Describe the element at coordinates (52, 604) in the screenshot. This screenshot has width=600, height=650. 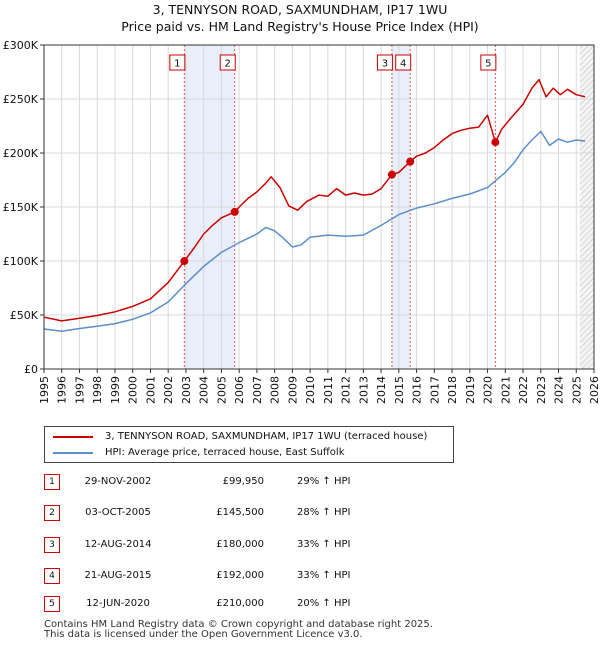
I see `marker-badge: 5` at that location.